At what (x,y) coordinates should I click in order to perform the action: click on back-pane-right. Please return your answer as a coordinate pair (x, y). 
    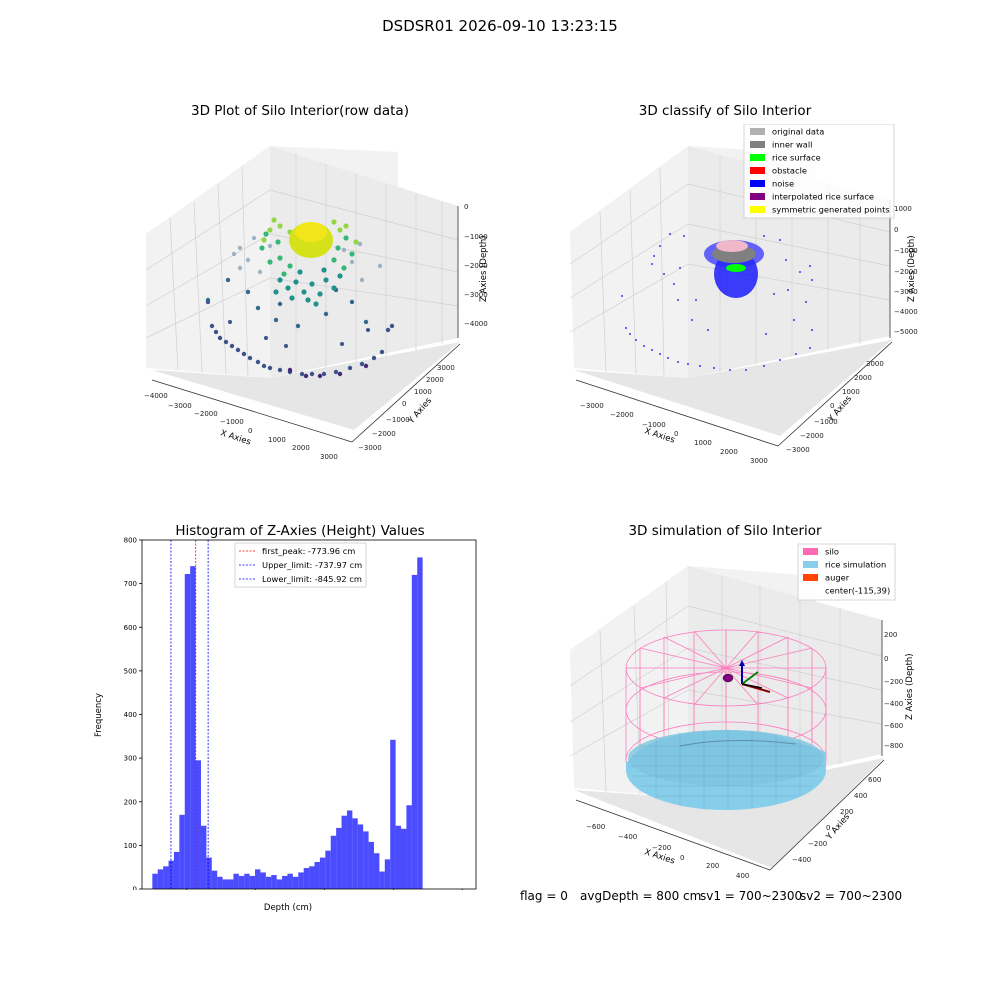
    Looking at the image, I should click on (364, 262).